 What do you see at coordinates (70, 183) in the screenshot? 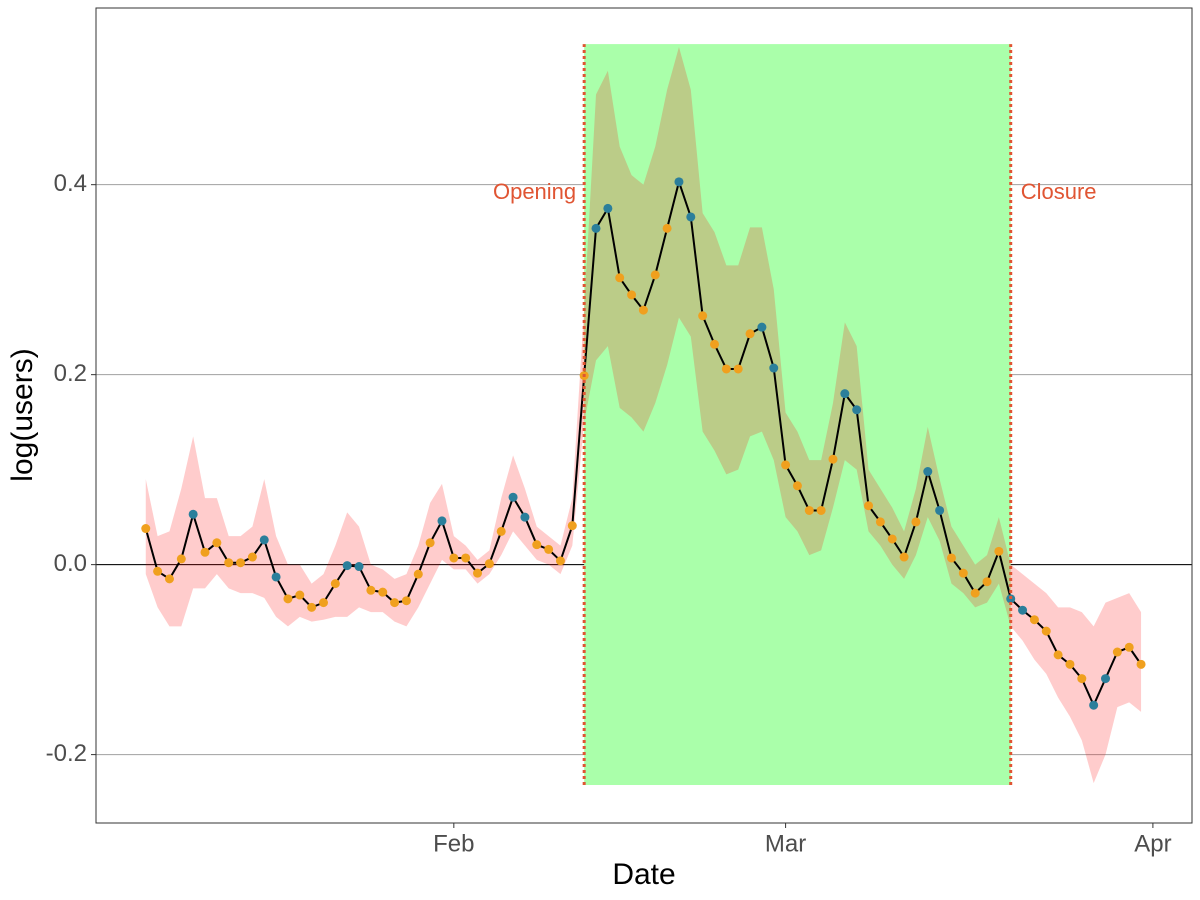
I see `y-tick-label: 0.4` at bounding box center [70, 183].